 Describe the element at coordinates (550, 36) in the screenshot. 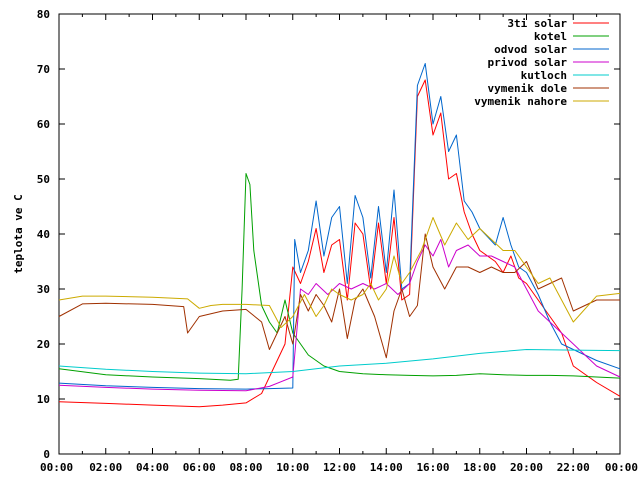

I see `legend-label: kotel` at that location.